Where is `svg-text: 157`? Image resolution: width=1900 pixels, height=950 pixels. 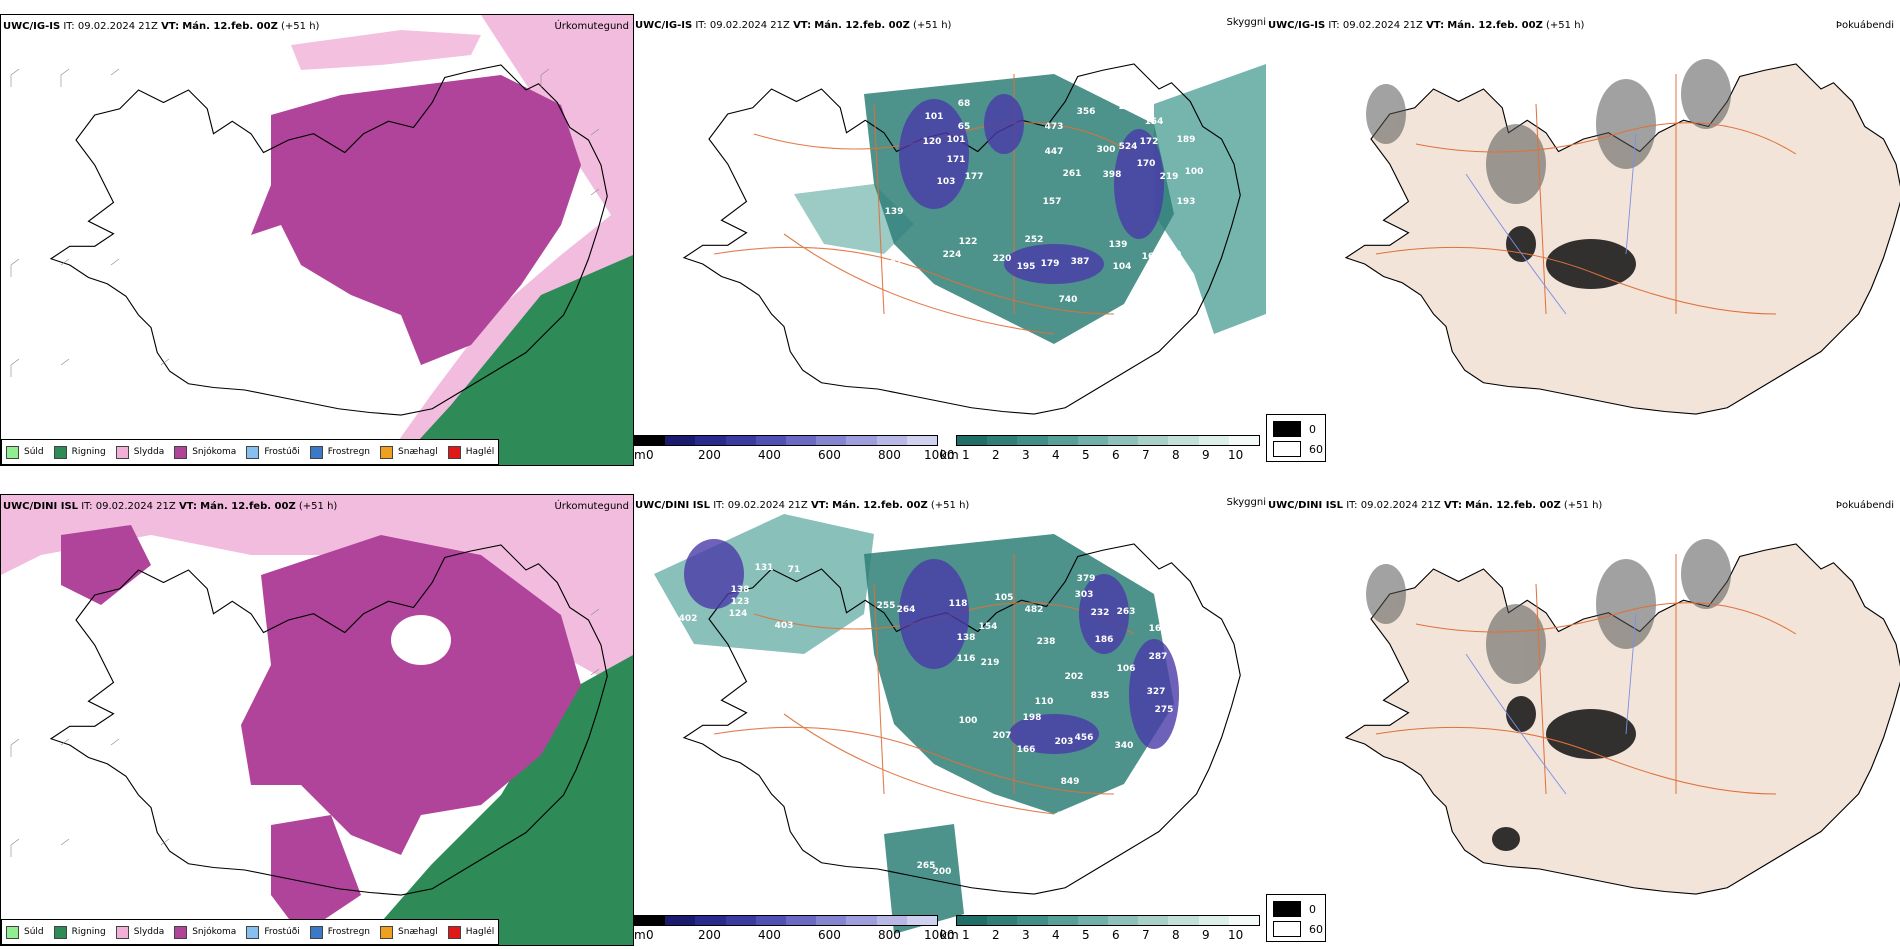
svg-text: 157 is located at coordinates (1052, 202).